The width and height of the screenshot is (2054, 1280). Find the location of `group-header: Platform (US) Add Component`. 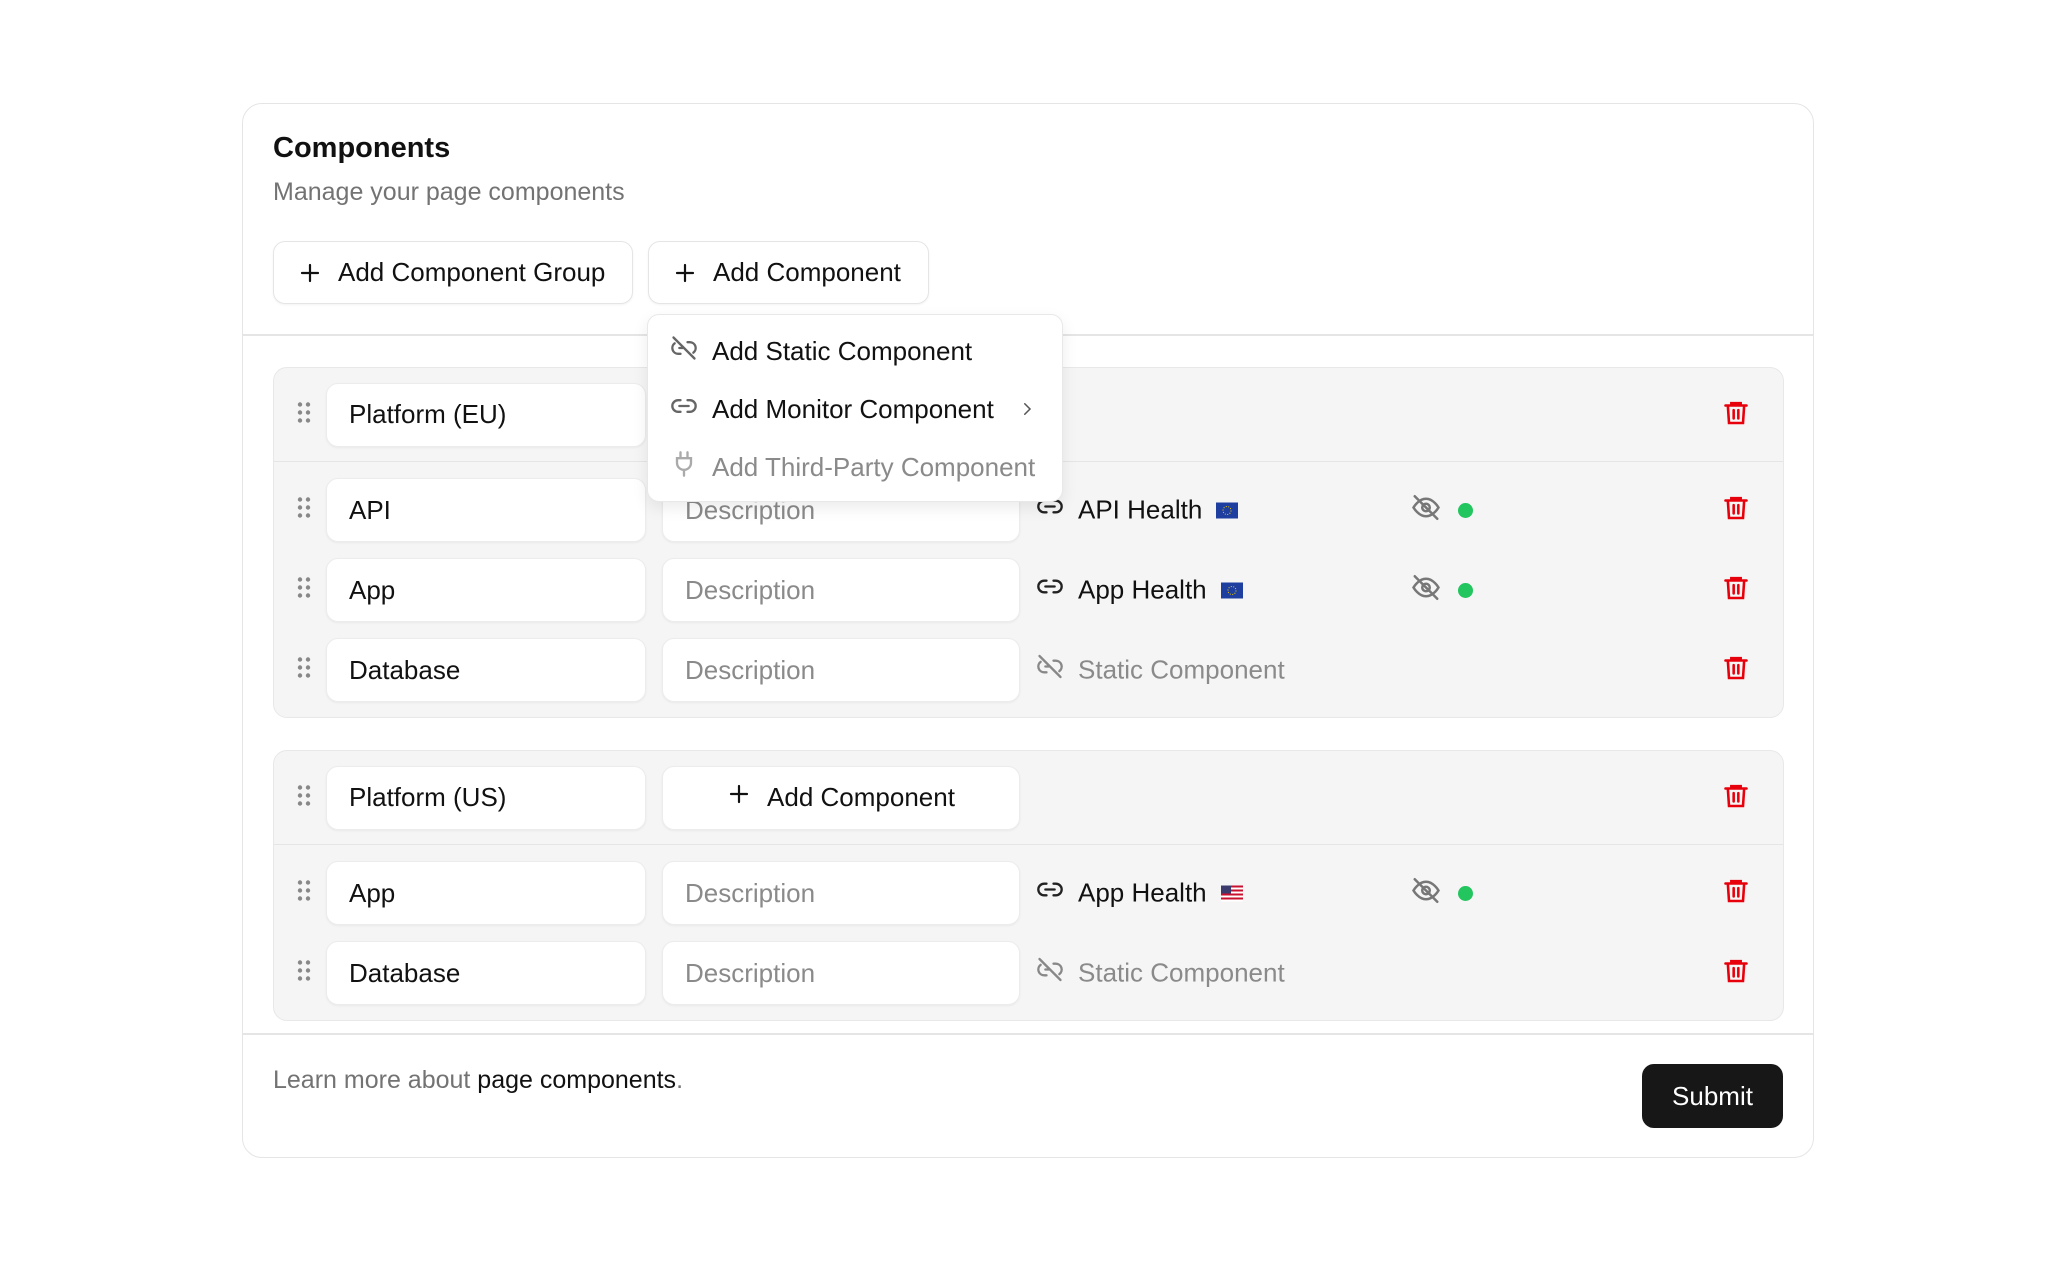

group-header: Platform (US) Add Component is located at coordinates (1028, 798).